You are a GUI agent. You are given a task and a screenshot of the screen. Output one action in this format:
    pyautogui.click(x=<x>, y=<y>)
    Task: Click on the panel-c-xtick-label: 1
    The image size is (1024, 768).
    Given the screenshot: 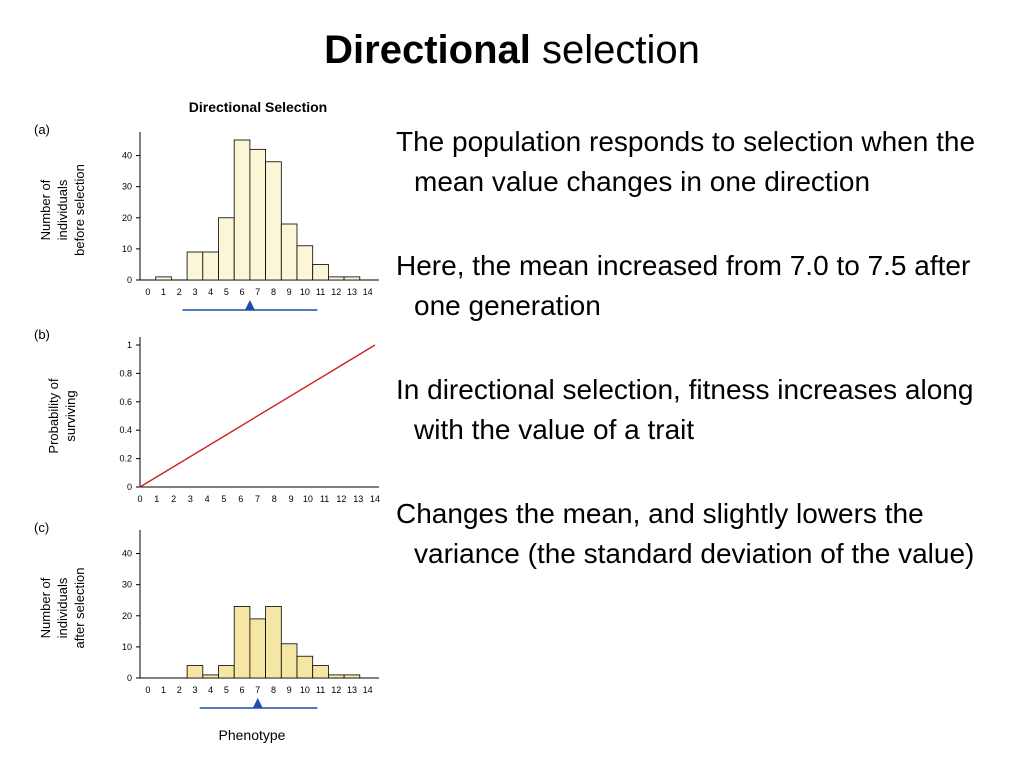 What is the action you would take?
    pyautogui.click(x=163, y=690)
    